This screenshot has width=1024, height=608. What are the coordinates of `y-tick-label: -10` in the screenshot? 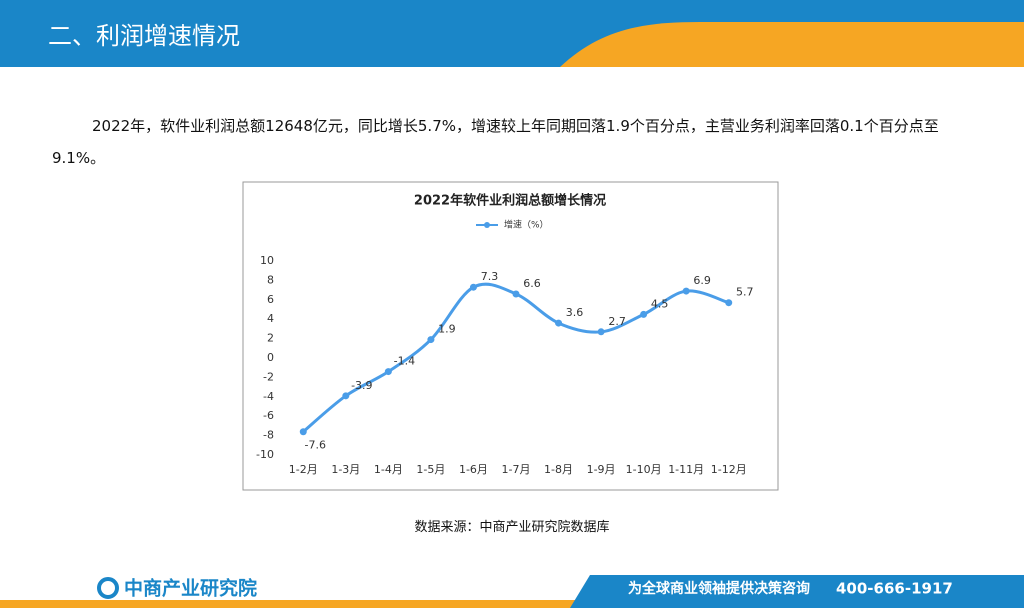 It's located at (265, 454).